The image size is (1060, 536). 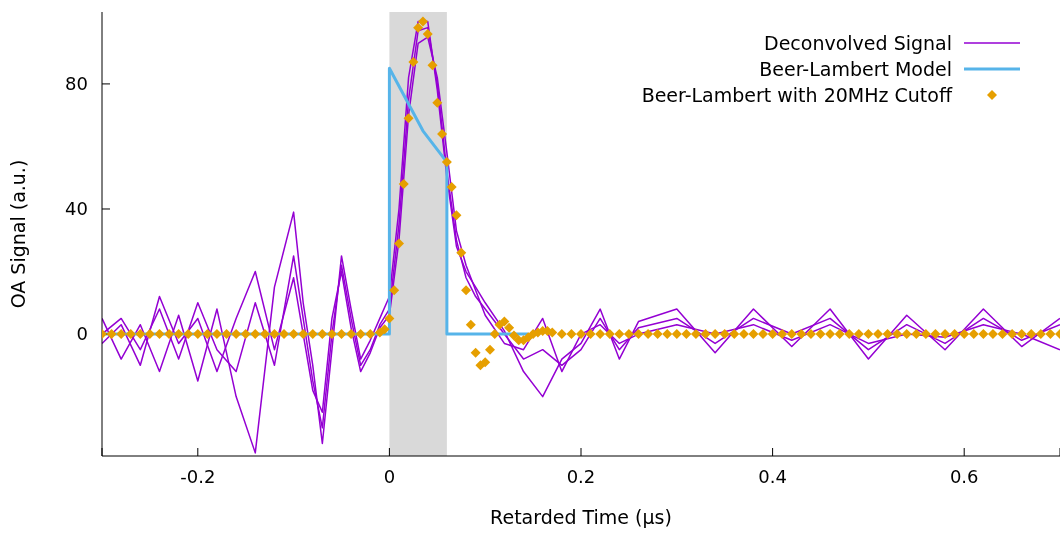 What do you see at coordinates (796, 95) in the screenshot?
I see `legend-label: Beer-Lambert with 20MHz Cutoff` at bounding box center [796, 95].